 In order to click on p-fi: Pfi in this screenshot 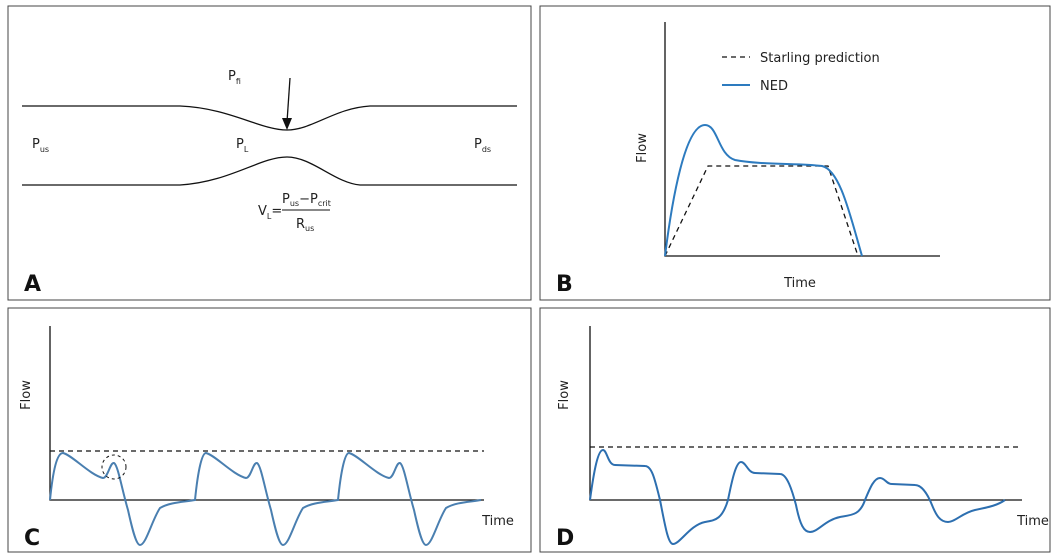, I will do `click(234, 77)`.